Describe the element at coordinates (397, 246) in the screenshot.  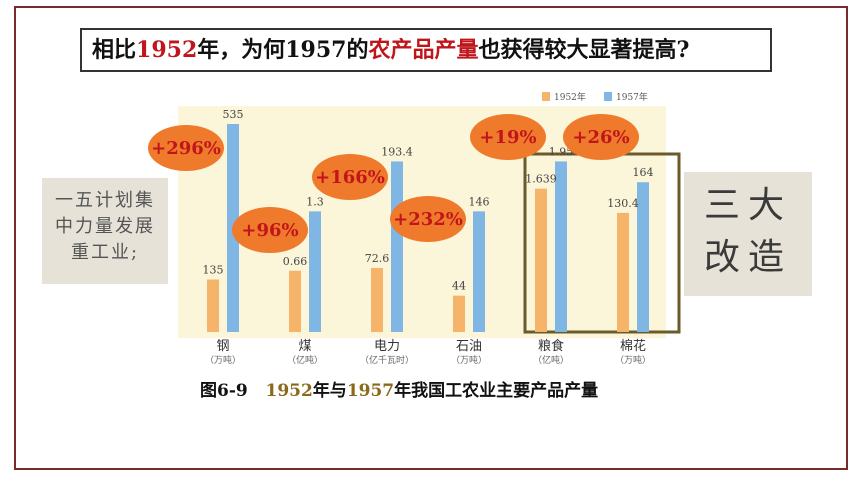
I see `bar-1957-power` at that location.